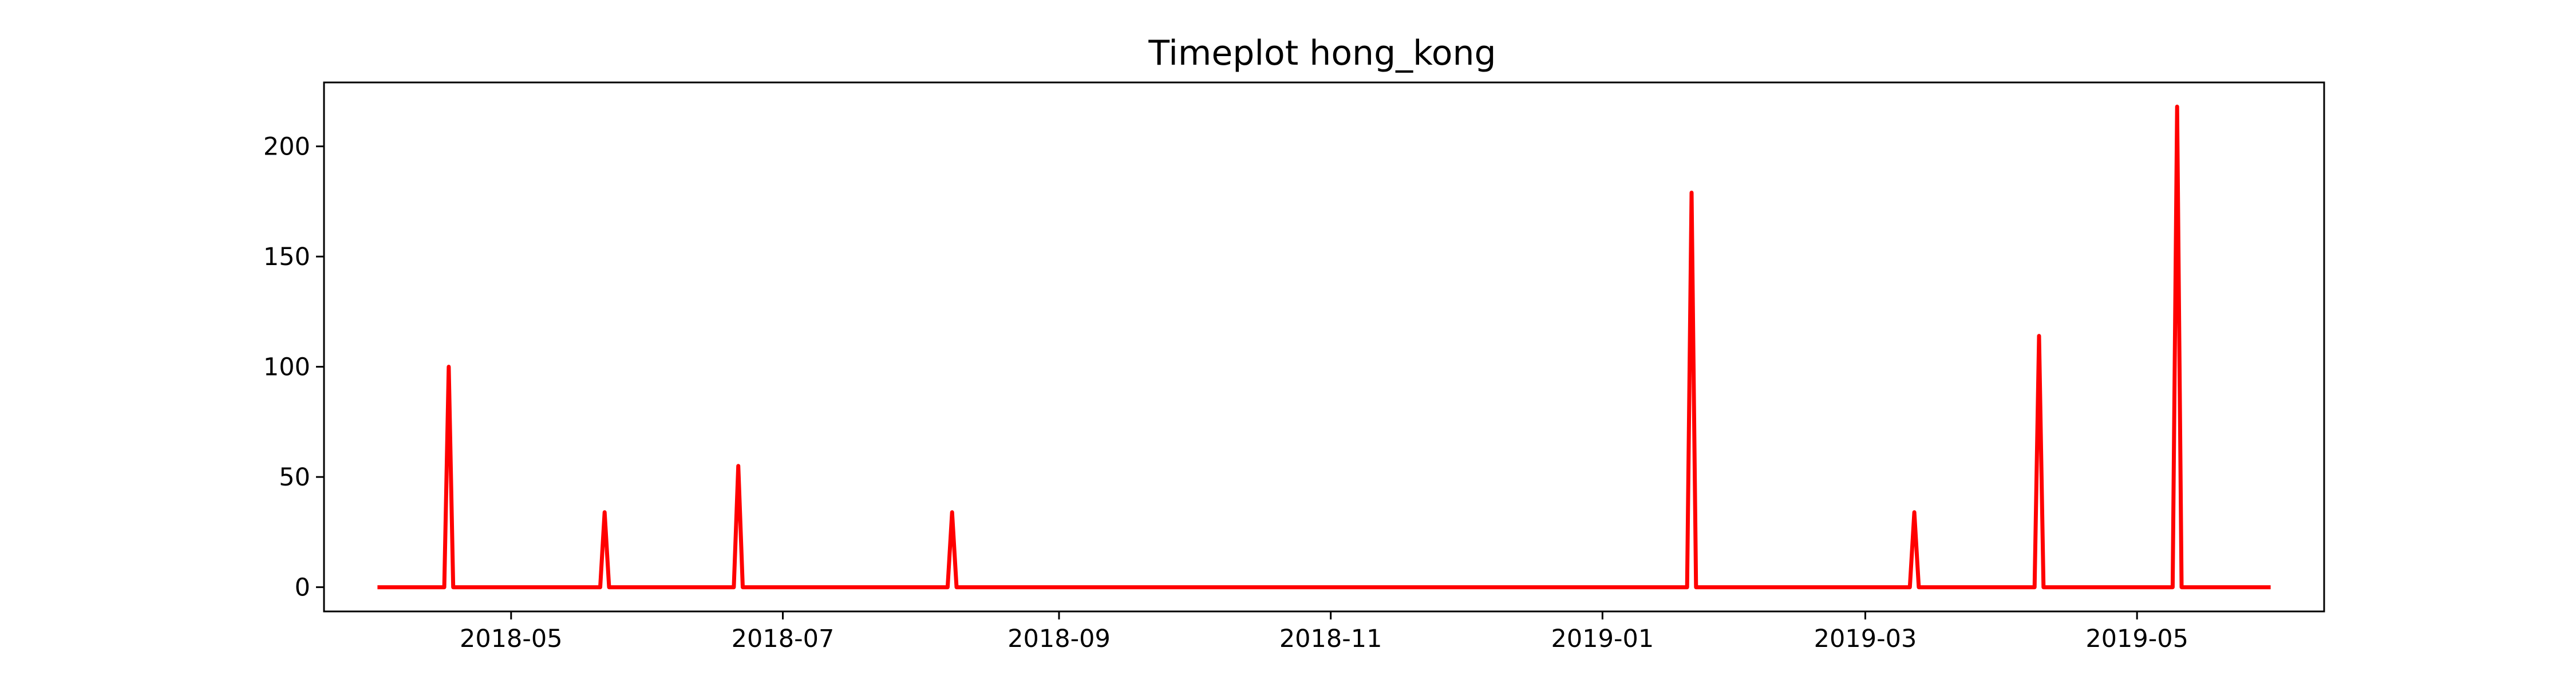 The image size is (2576, 687). I want to click on x-tick-label: 2018-05, so click(511, 639).